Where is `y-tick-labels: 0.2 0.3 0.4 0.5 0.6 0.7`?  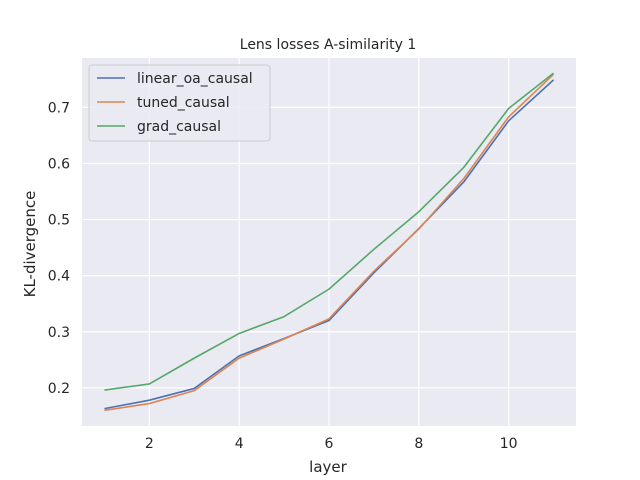 y-tick-labels: 0.2 0.3 0.4 0.5 0.6 0.7 is located at coordinates (59, 248).